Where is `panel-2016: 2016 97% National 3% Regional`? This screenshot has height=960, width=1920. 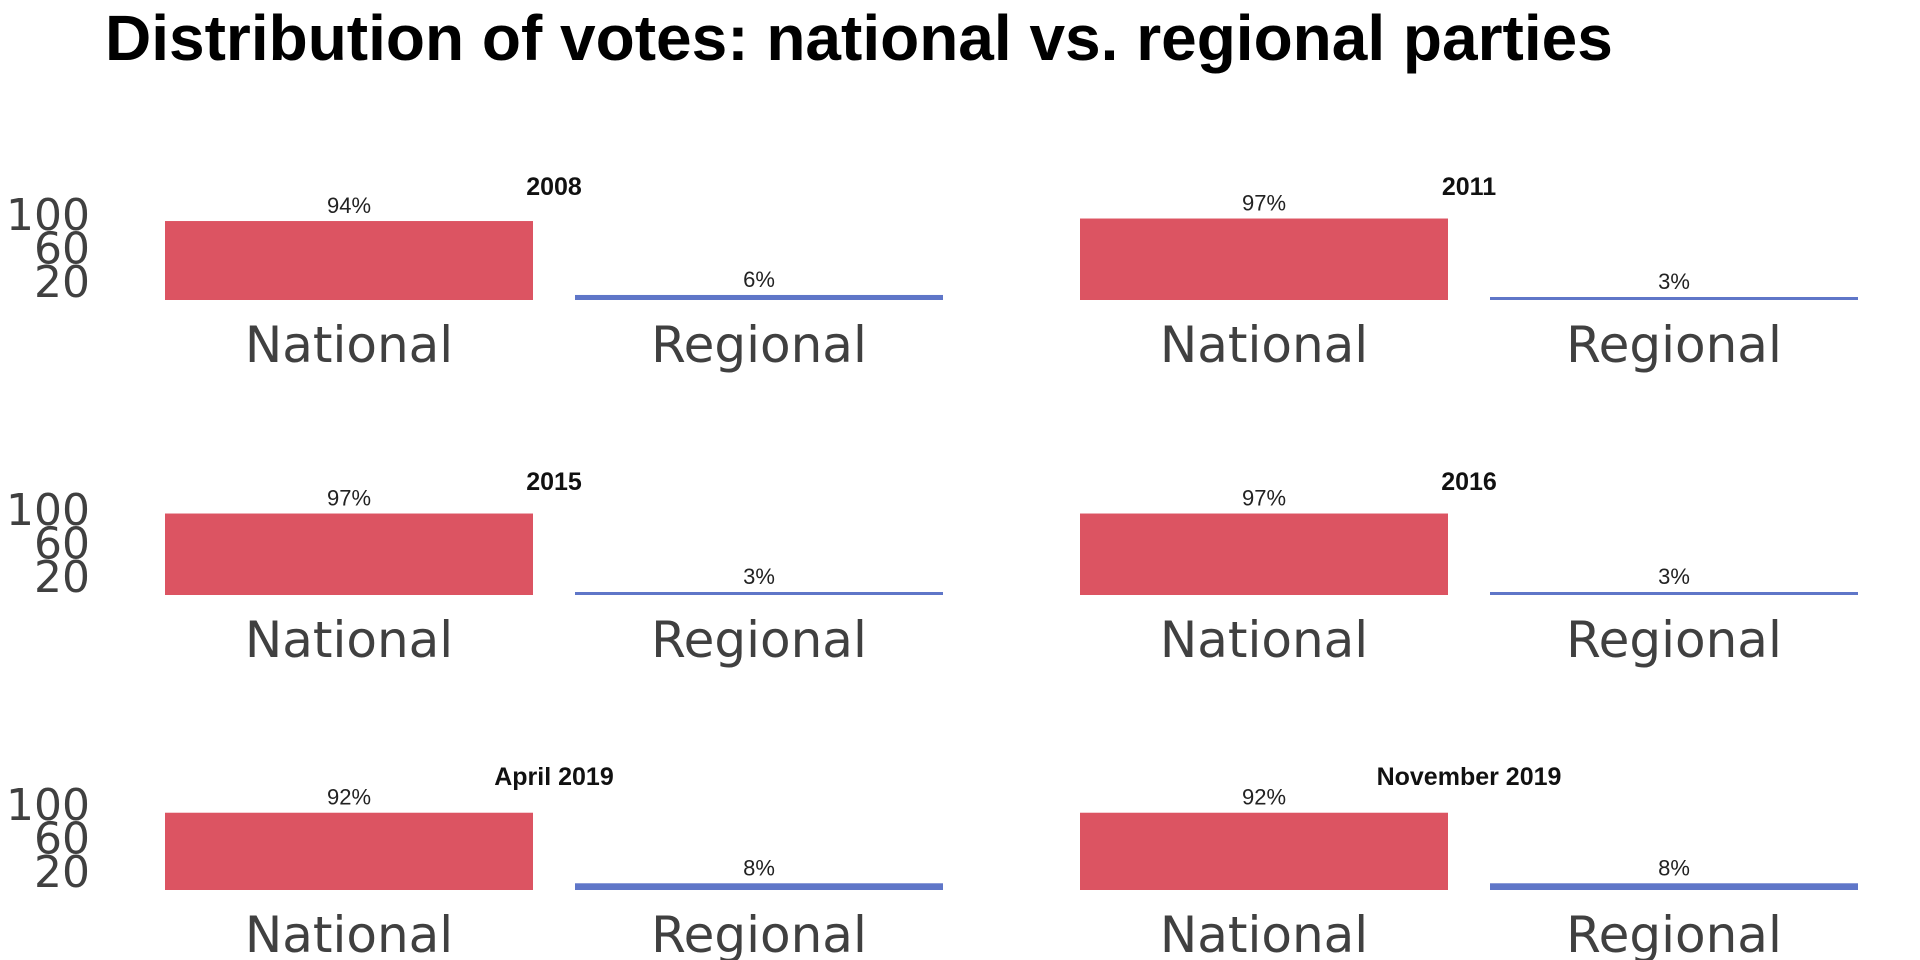 panel-2016: 2016 97% National 3% Regional is located at coordinates (1469, 568).